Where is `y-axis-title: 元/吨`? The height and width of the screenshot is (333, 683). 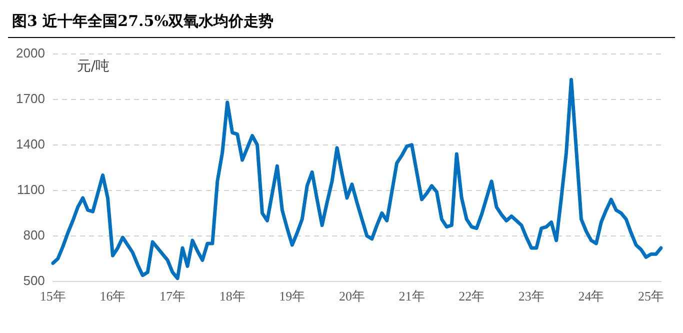
y-axis-title: 元/吨 is located at coordinates (93, 66).